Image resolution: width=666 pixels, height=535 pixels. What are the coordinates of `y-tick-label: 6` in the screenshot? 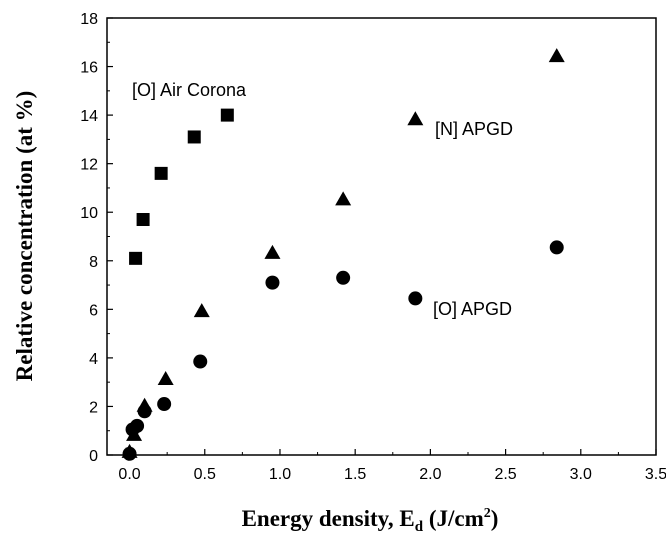 It's located at (93, 310).